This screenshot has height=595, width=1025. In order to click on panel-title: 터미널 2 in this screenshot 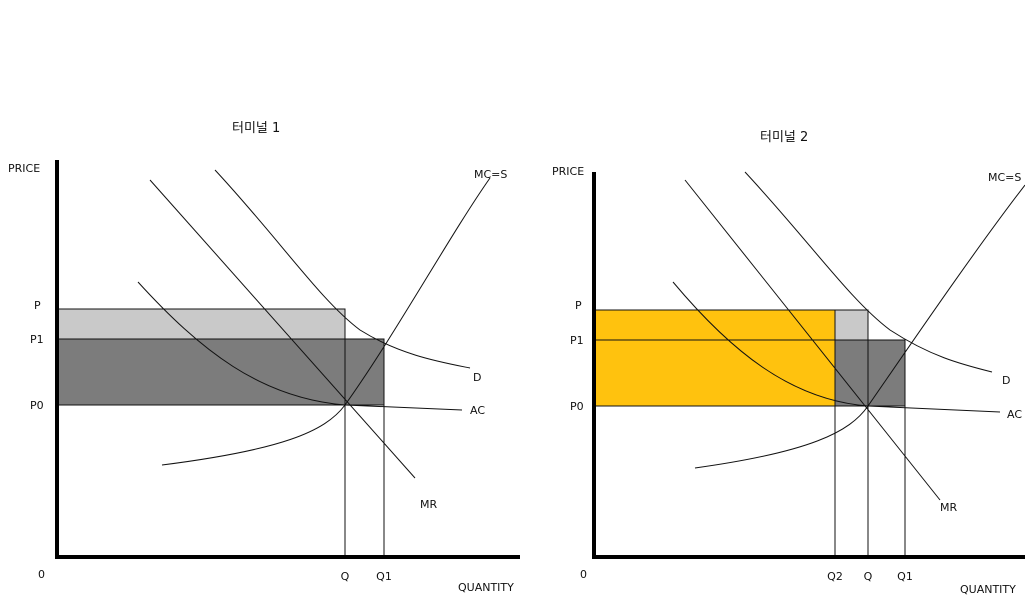, I will do `click(784, 137)`.